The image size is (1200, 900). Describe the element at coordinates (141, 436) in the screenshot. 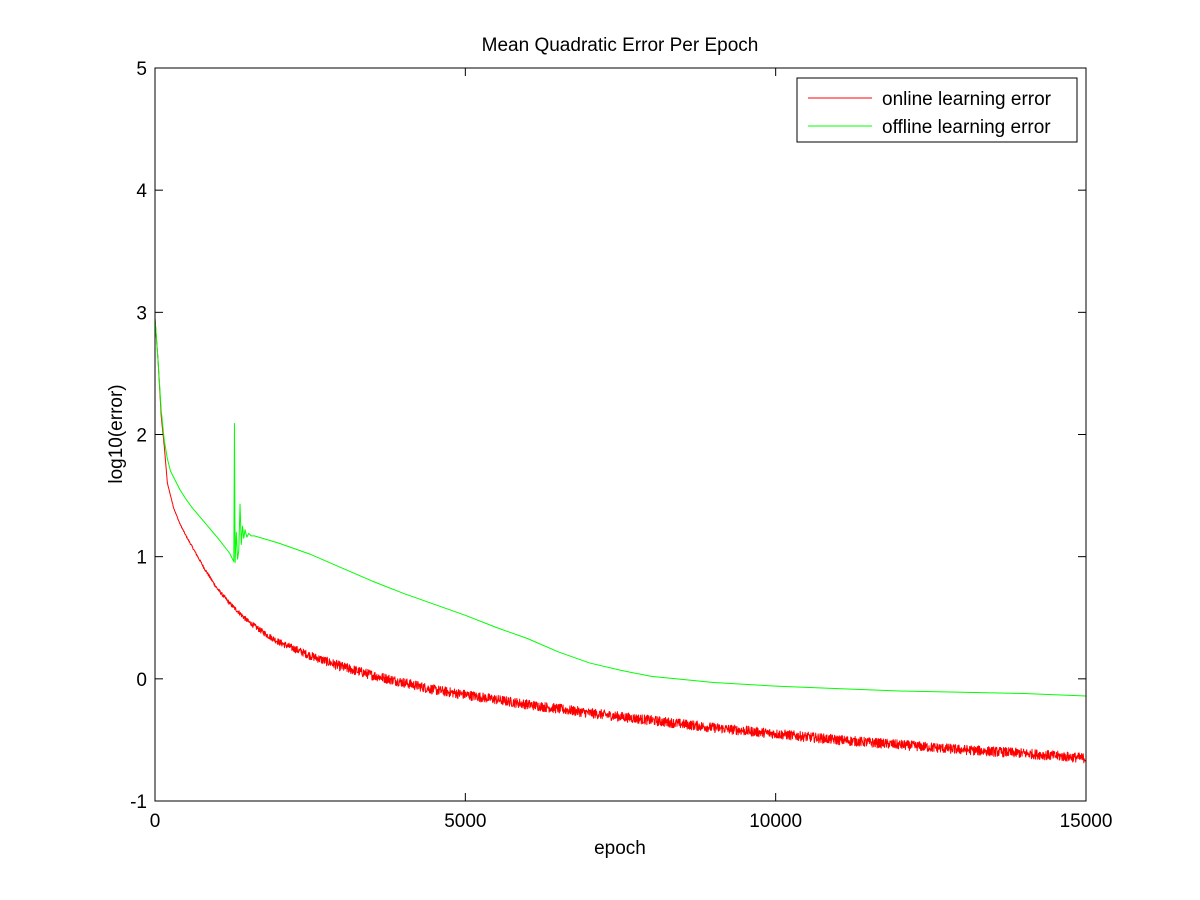

I see `y-tick-label: 2` at that location.